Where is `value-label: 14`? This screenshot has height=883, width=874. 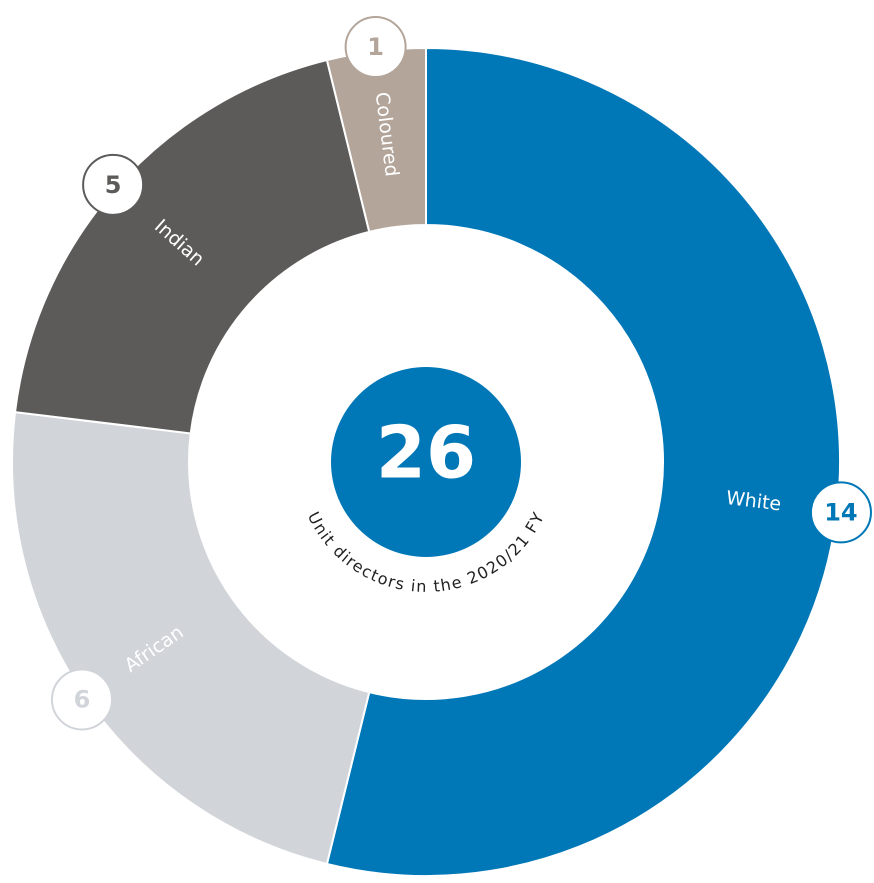
value-label: 14 is located at coordinates (840, 512).